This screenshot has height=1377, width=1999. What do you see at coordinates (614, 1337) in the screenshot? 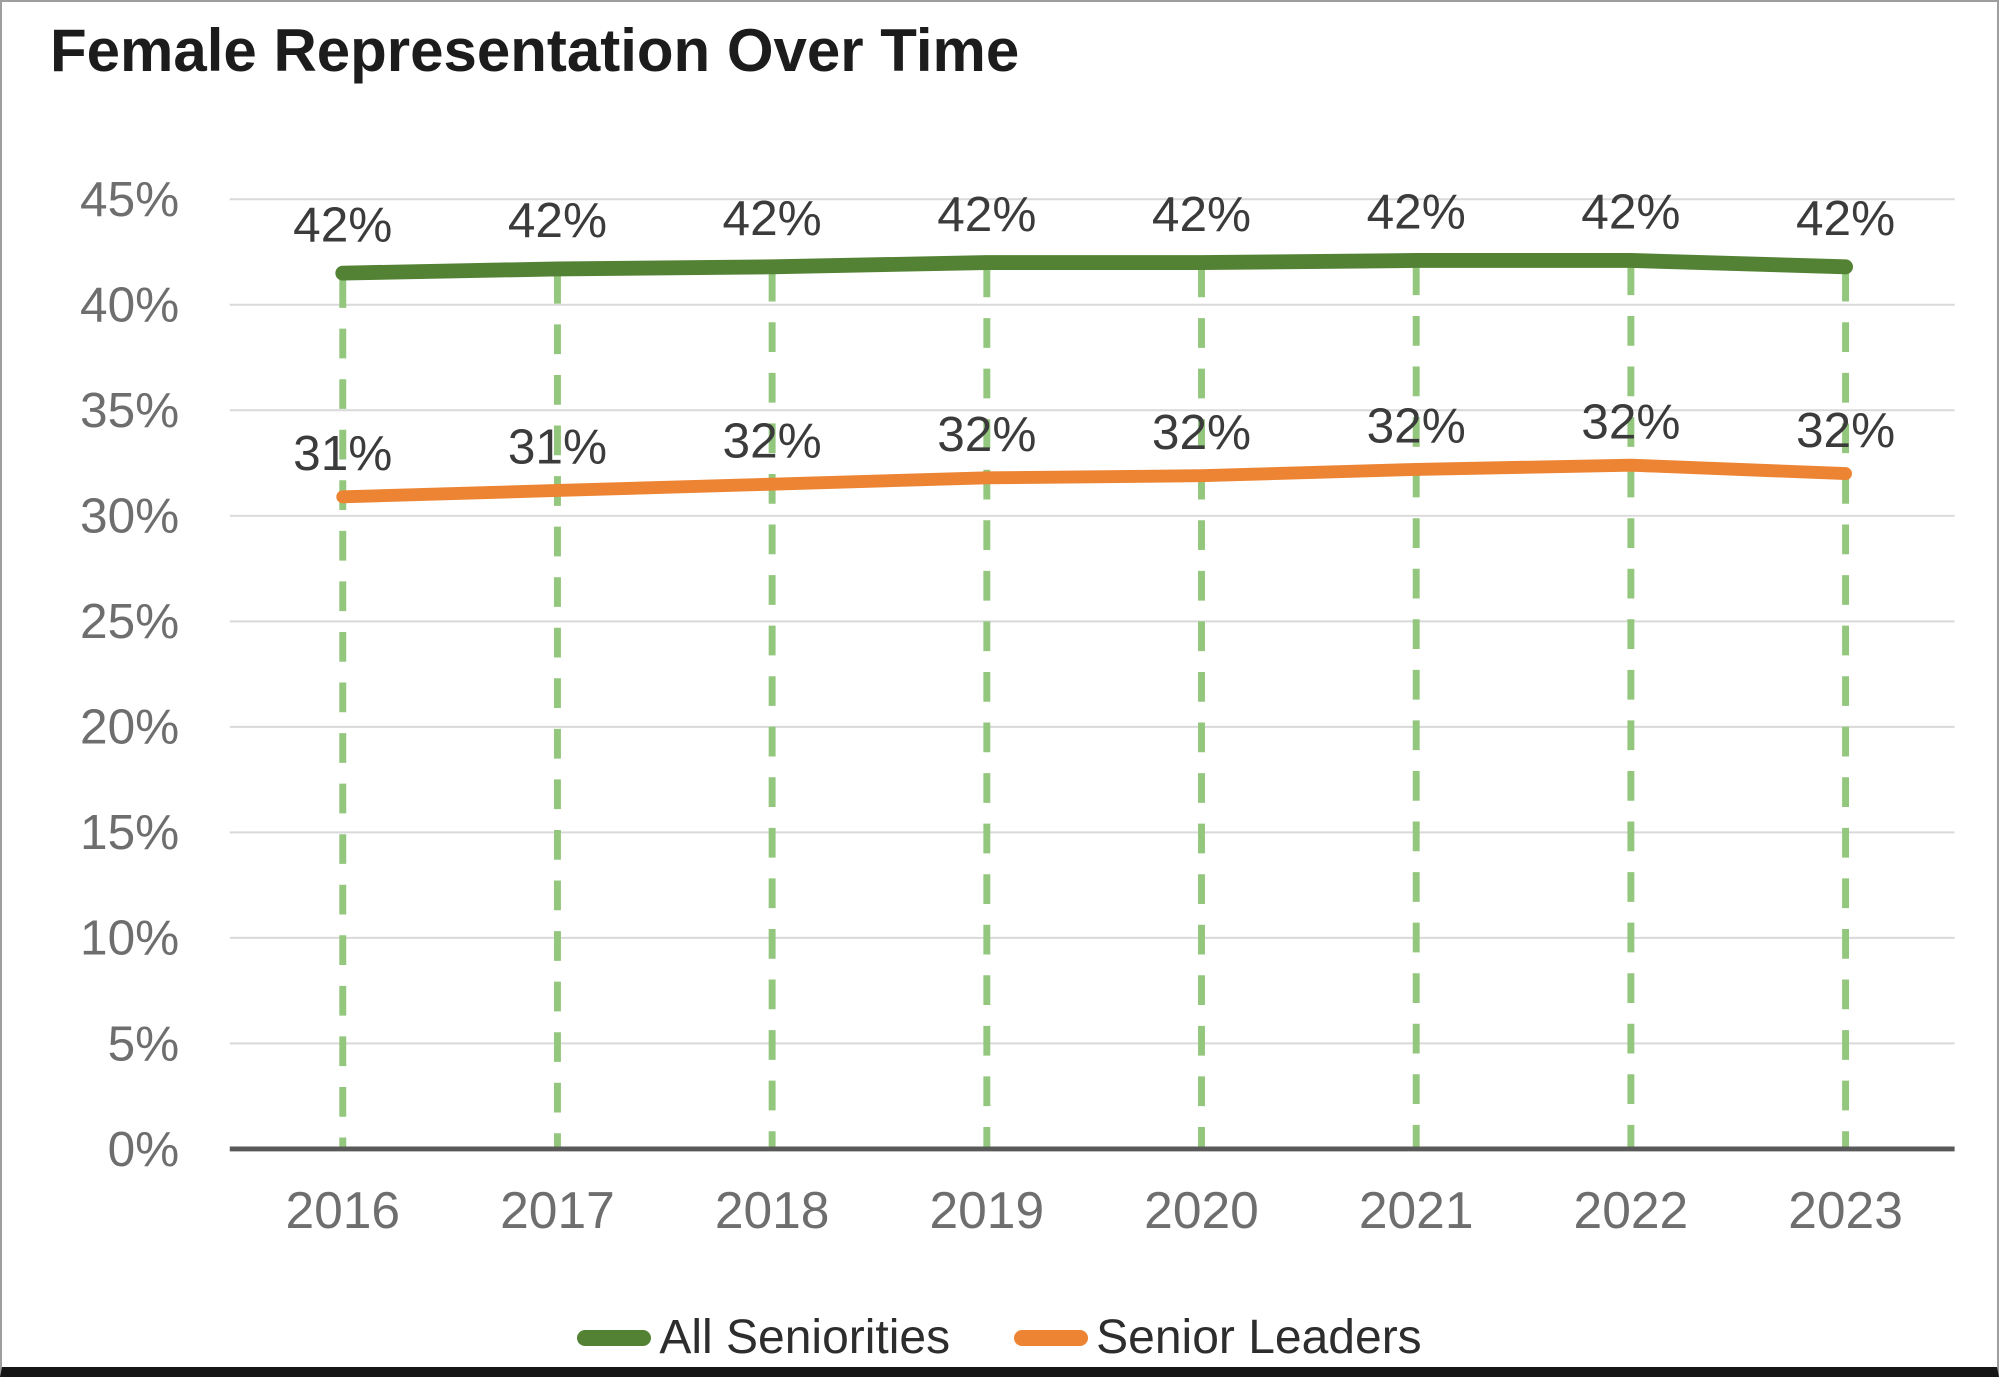
I see `all-seniorities-swatch-icon` at bounding box center [614, 1337].